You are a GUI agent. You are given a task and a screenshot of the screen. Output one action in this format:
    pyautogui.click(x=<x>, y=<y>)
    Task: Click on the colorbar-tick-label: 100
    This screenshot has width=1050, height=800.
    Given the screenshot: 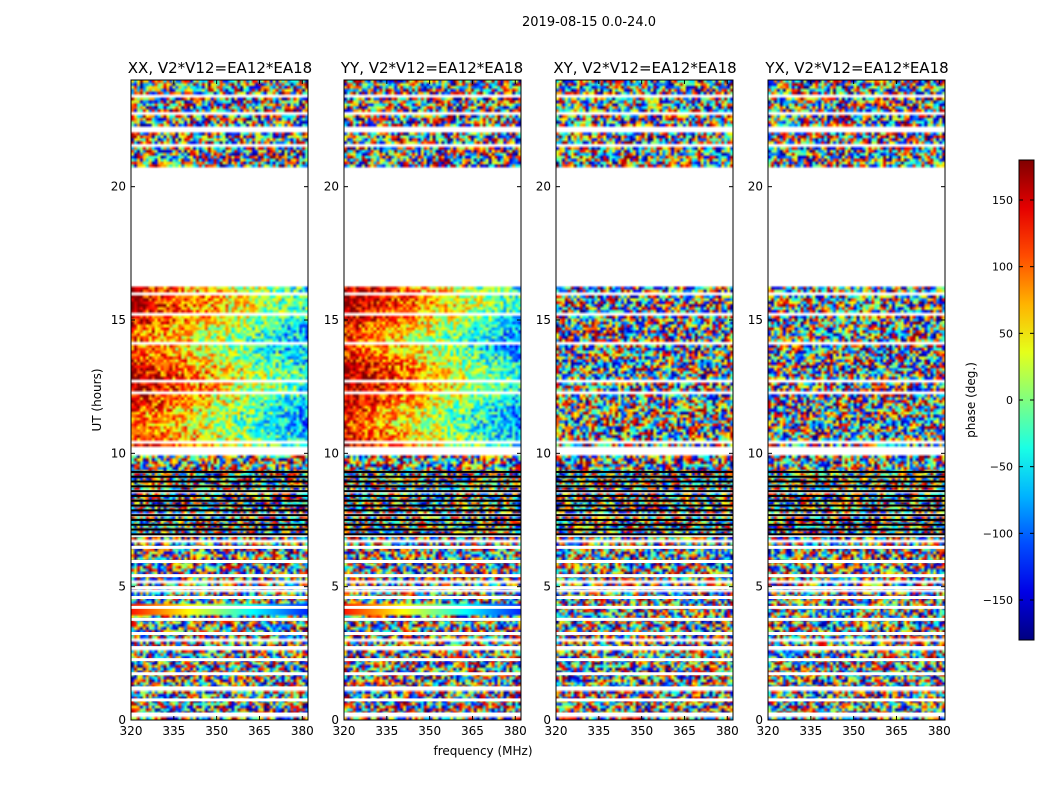 What is the action you would take?
    pyautogui.click(x=1002, y=267)
    